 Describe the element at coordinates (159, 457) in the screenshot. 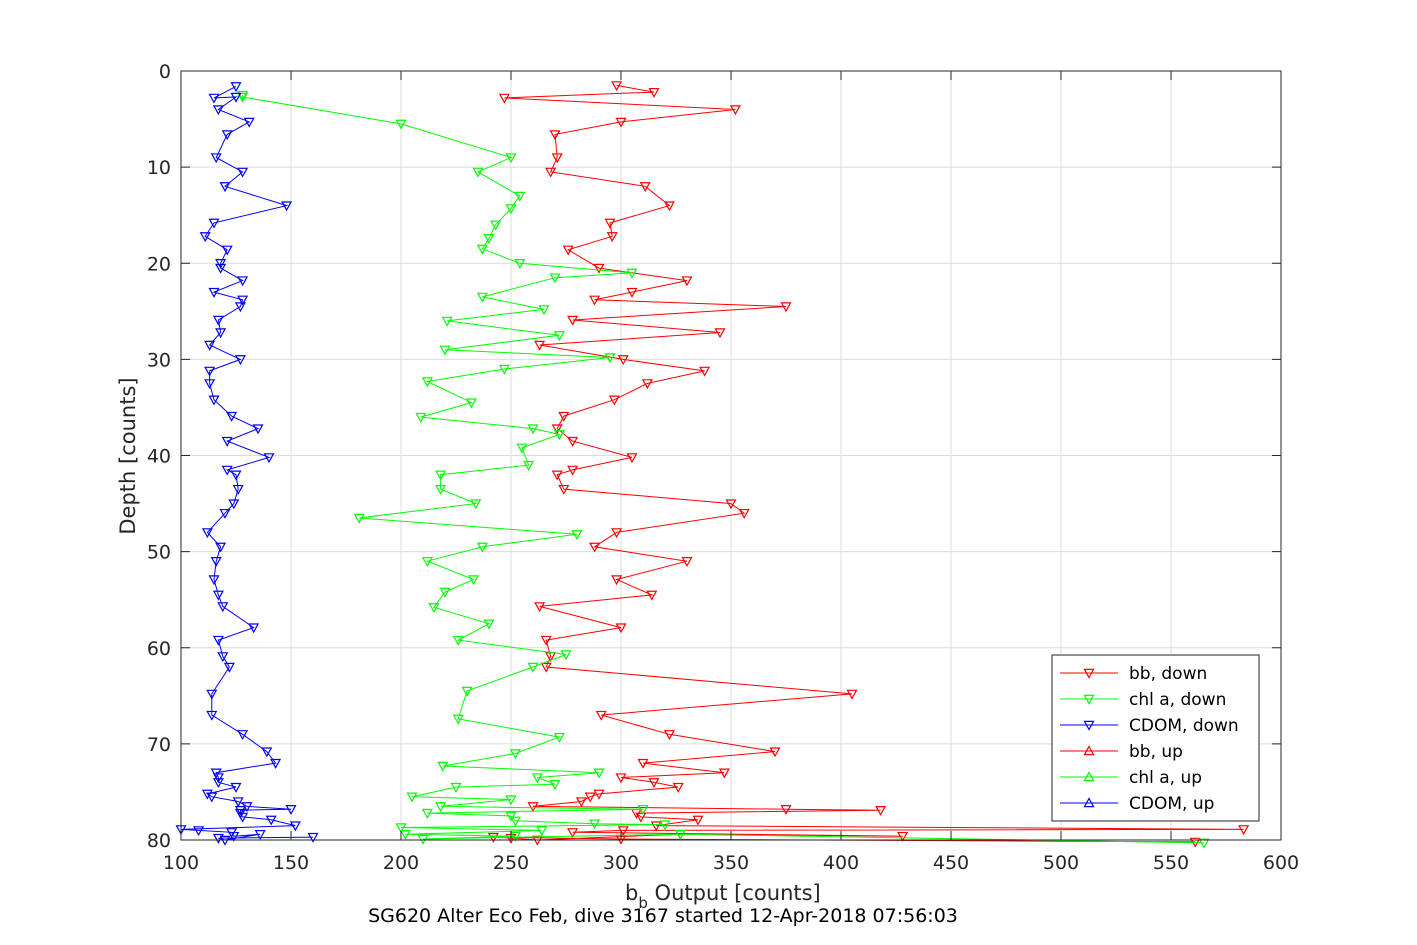

I see `y-tick-label: 40` at that location.